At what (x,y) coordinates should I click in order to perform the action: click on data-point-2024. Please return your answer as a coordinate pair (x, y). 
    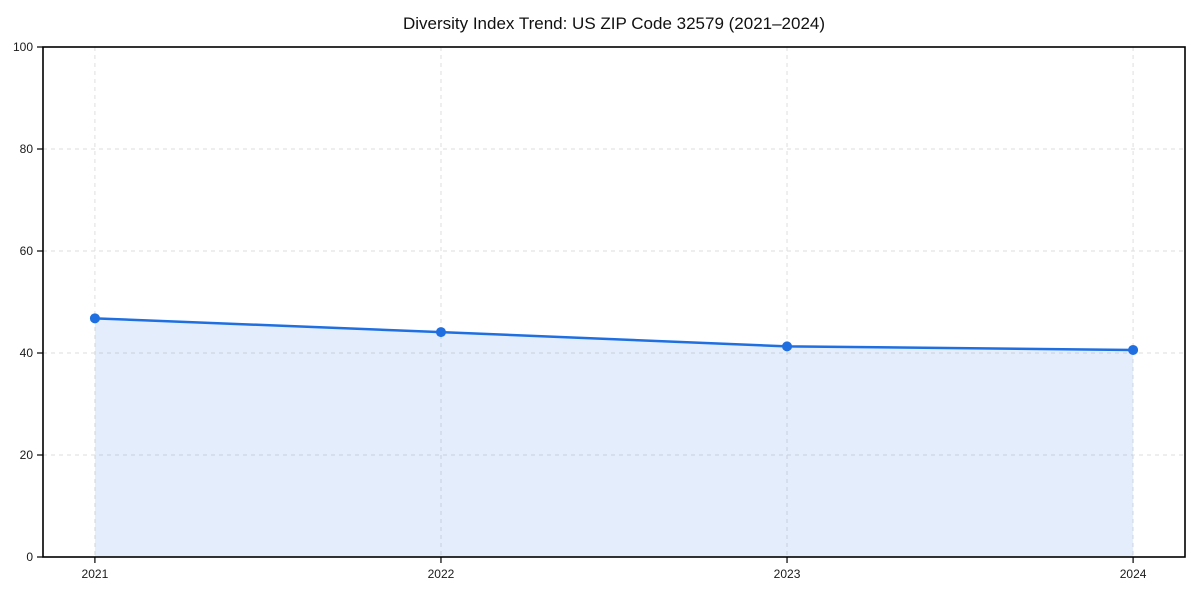
    Looking at the image, I should click on (1133, 349).